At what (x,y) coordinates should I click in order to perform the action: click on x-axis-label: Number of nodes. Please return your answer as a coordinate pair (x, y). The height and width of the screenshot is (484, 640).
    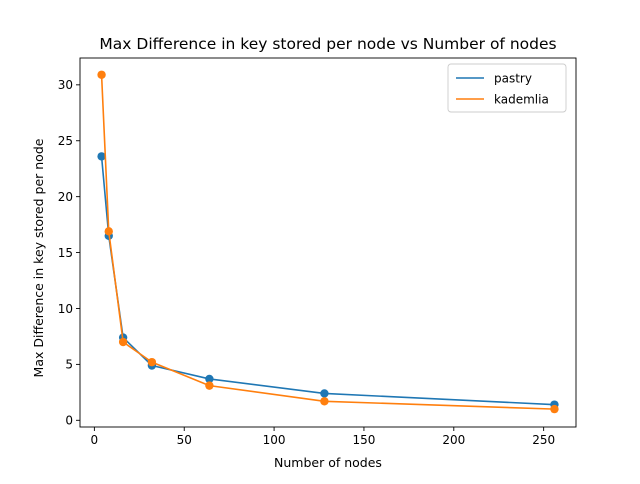
    Looking at the image, I should click on (328, 462).